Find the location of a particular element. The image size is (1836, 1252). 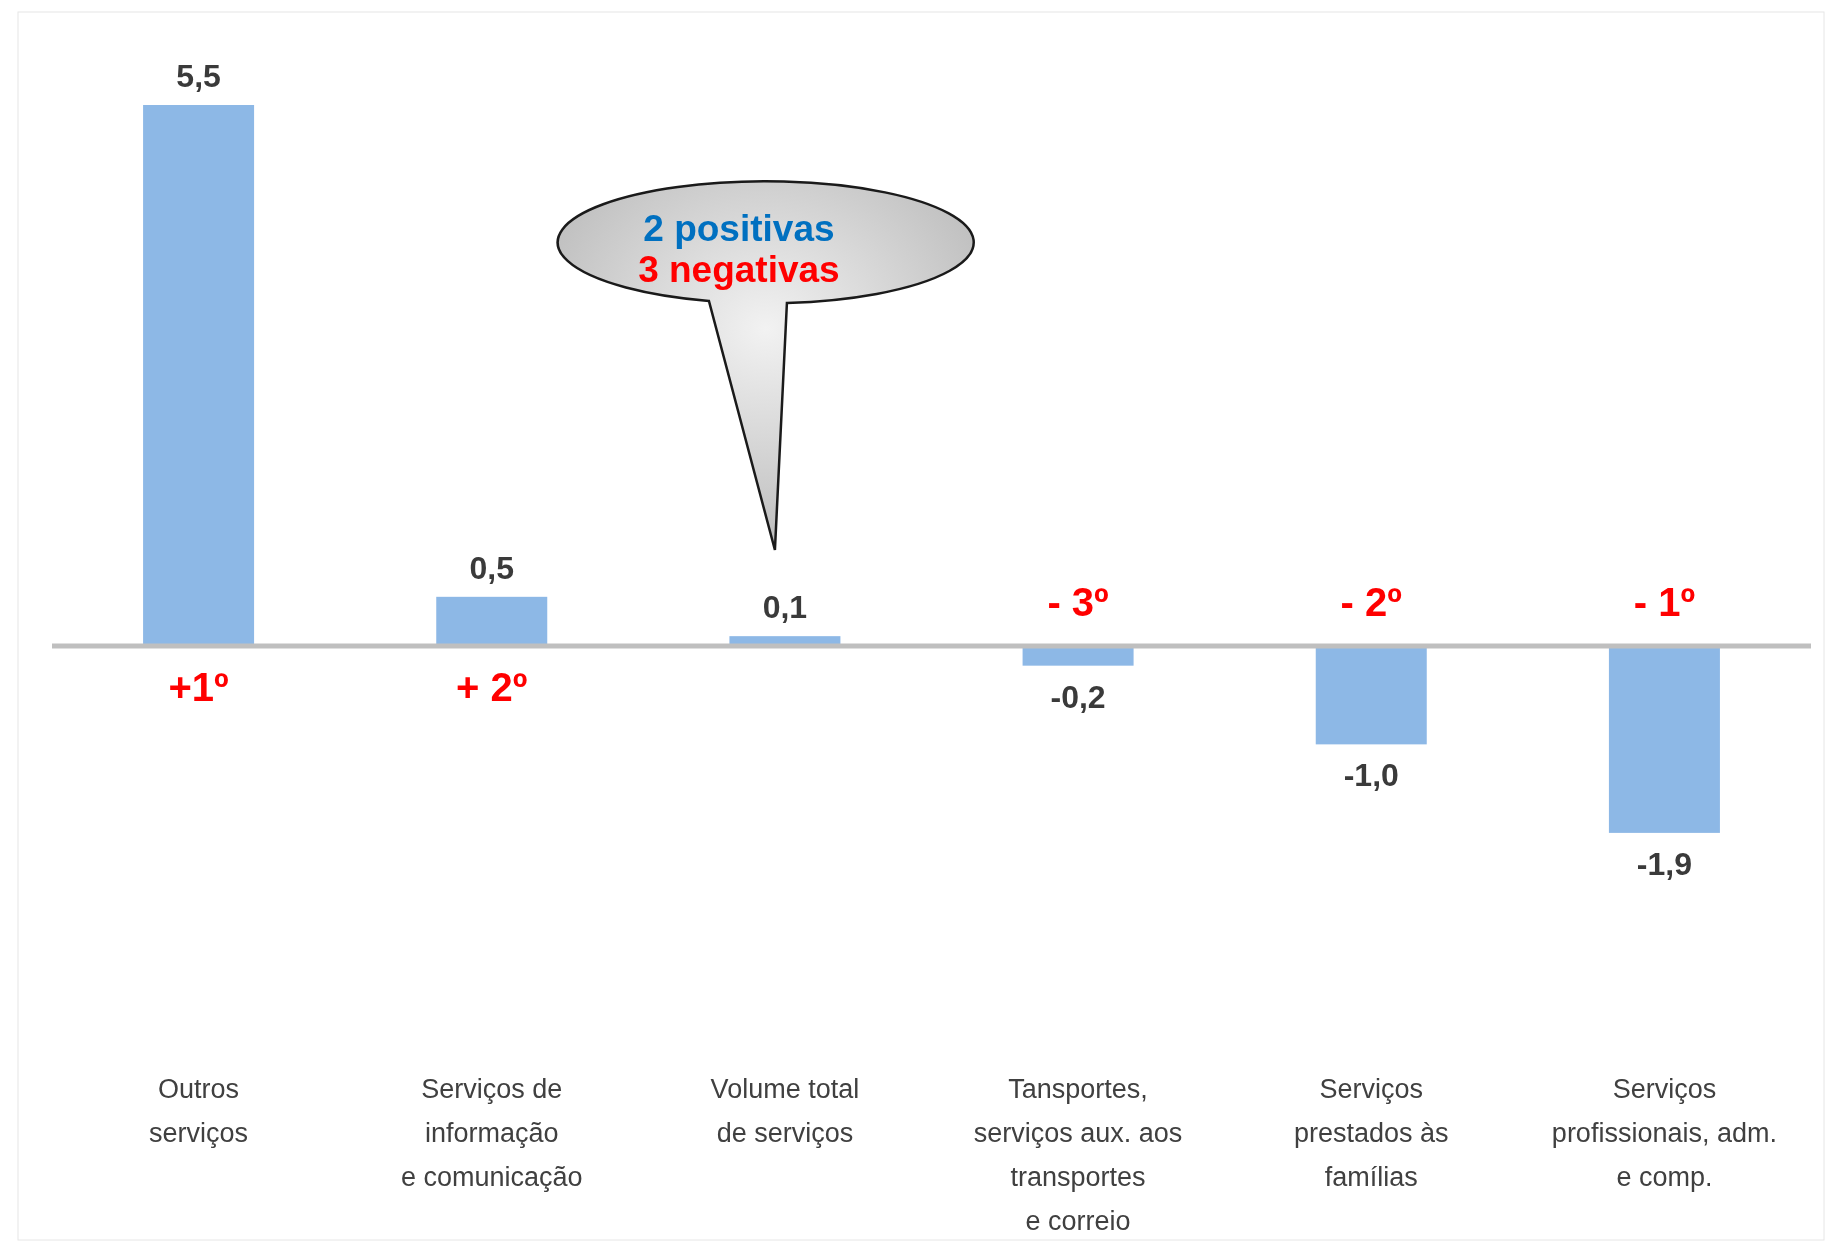

annotation: + 2º is located at coordinates (492, 687).